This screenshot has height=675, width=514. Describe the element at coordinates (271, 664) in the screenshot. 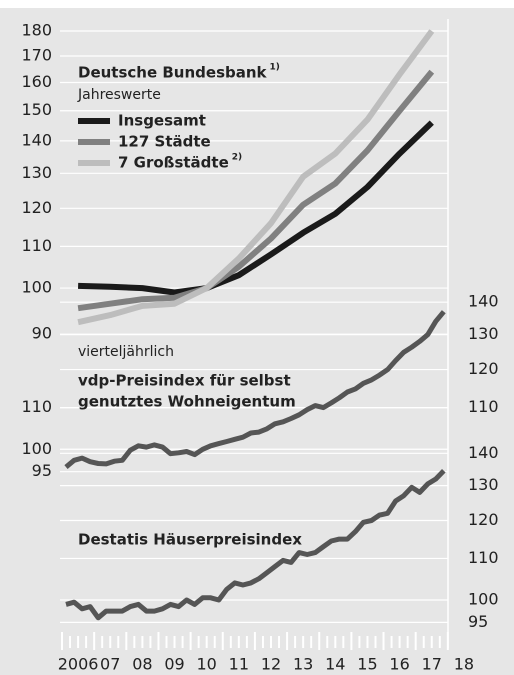

I see `x-tick-label: 12` at that location.